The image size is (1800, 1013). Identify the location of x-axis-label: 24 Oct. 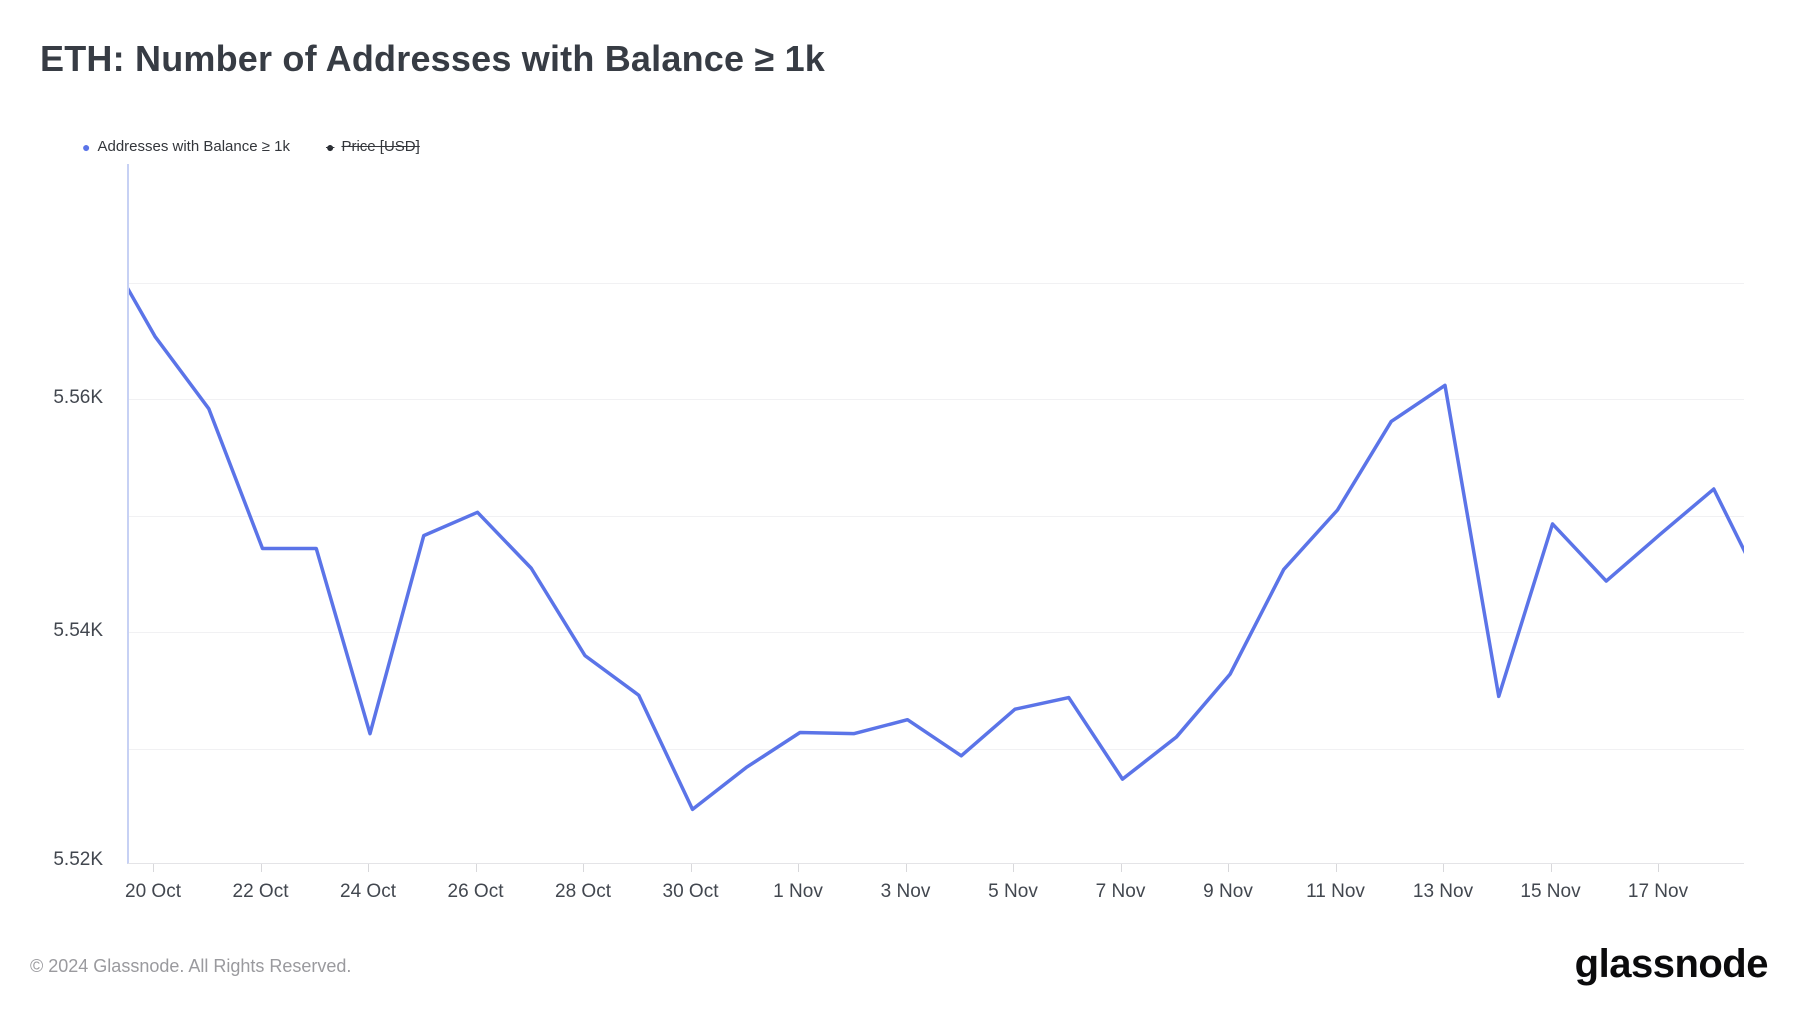
(368, 891).